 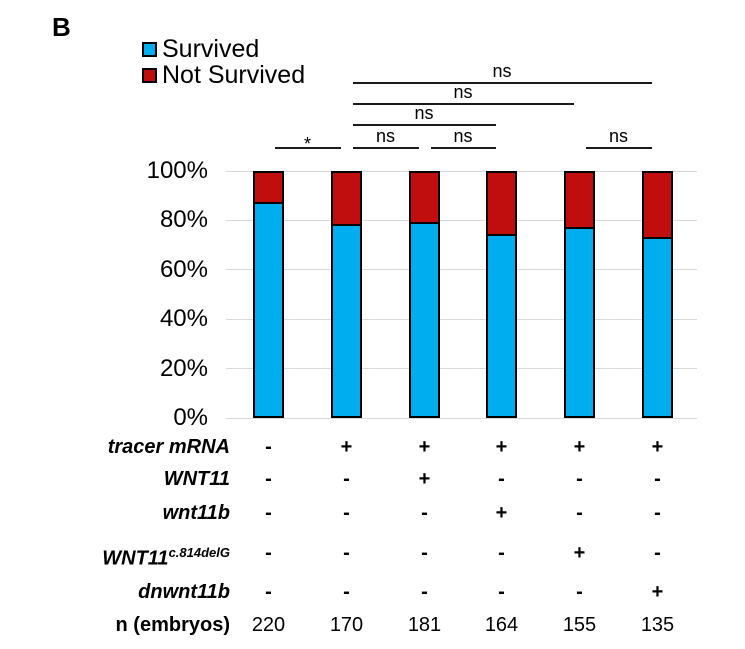 What do you see at coordinates (168, 447) in the screenshot?
I see `condition-row-label-text: tracer mRNA` at bounding box center [168, 447].